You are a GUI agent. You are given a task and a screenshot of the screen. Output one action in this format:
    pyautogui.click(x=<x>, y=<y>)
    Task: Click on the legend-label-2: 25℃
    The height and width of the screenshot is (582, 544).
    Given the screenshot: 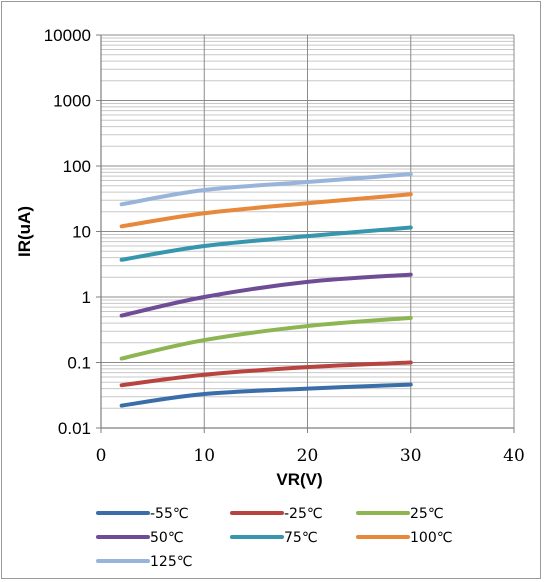 What is the action you would take?
    pyautogui.click(x=427, y=514)
    